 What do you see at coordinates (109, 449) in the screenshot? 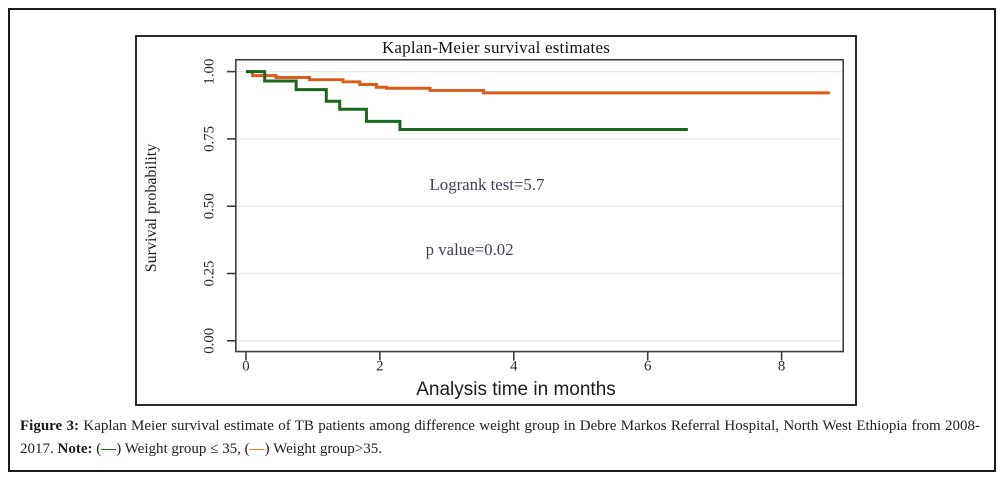
I see `legend-dash-weight-le-35: —` at bounding box center [109, 449].